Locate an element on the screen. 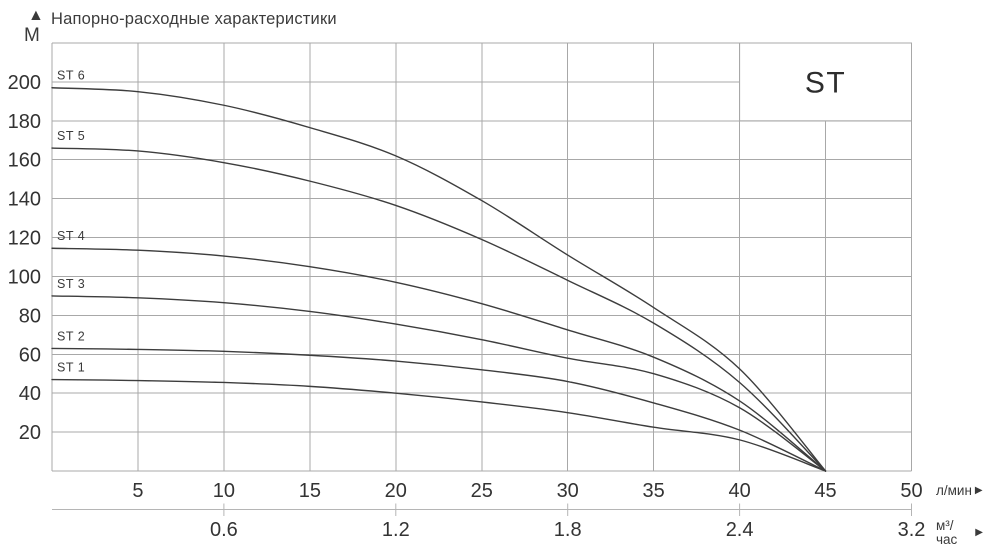 This screenshot has width=983, height=552. x2-tick-label: 1.2 is located at coordinates (396, 530).